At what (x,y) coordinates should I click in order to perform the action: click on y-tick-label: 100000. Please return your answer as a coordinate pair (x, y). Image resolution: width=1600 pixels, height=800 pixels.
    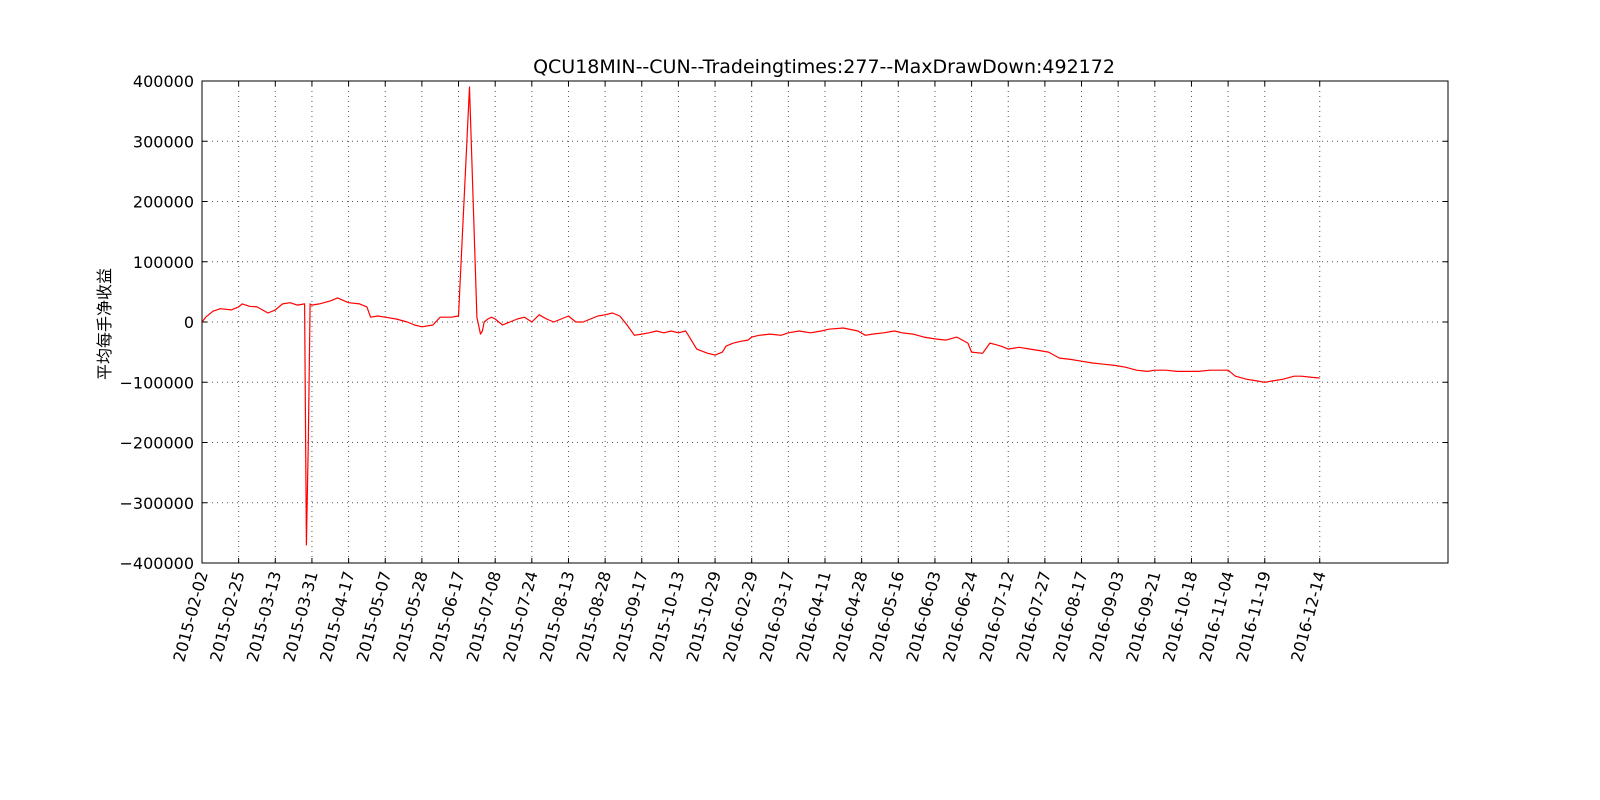
    Looking at the image, I should click on (163, 262).